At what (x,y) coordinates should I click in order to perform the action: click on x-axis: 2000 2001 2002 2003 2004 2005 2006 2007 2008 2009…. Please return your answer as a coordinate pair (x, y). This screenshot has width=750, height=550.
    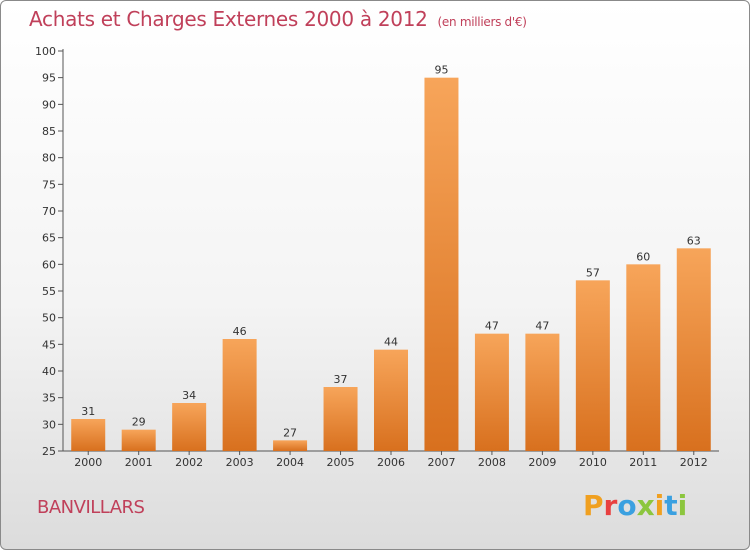
    Looking at the image, I should click on (391, 459).